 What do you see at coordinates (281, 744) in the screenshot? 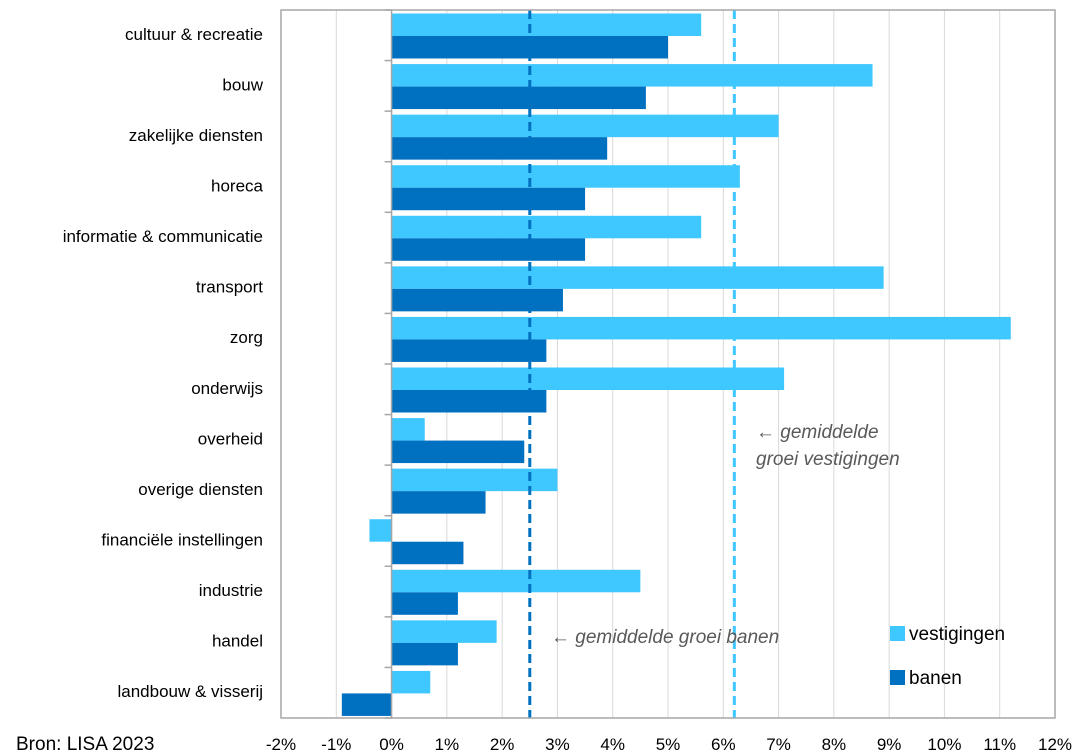
I see `x-tick-label: -2%` at bounding box center [281, 744].